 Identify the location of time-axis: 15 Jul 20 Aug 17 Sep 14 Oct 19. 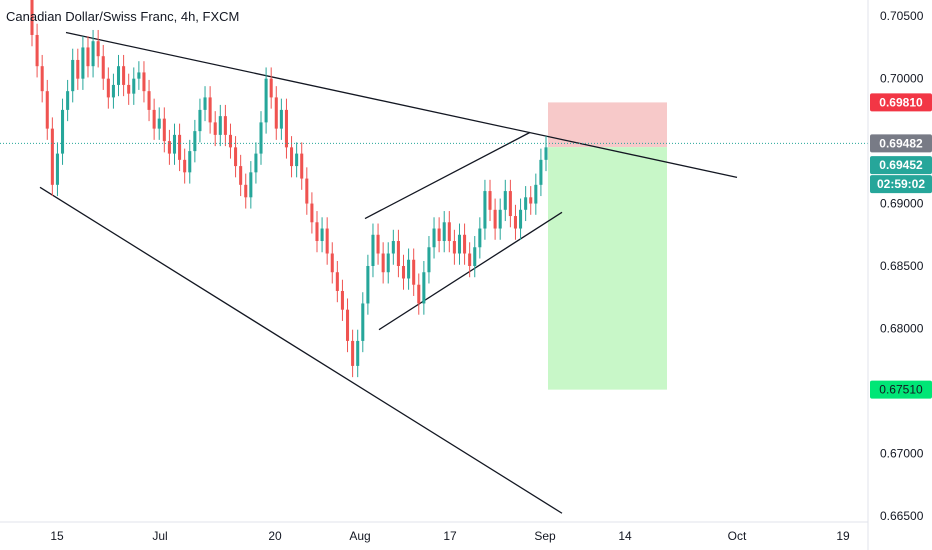
(450, 536).